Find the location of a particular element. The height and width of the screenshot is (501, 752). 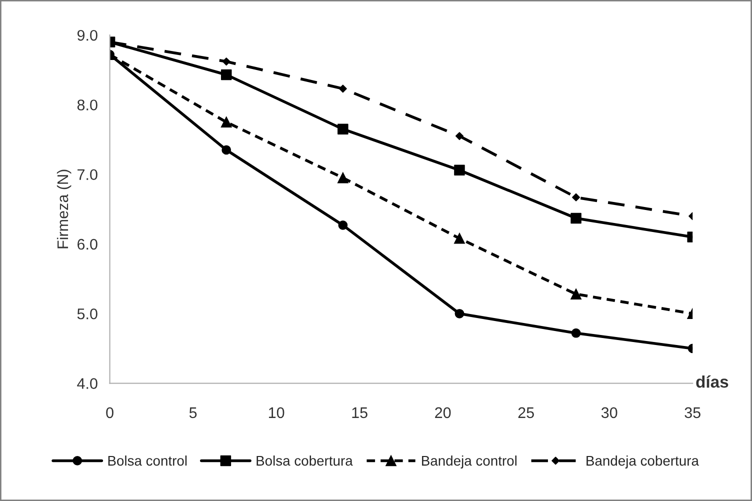

y-tick-label: 6.0 is located at coordinates (88, 244).